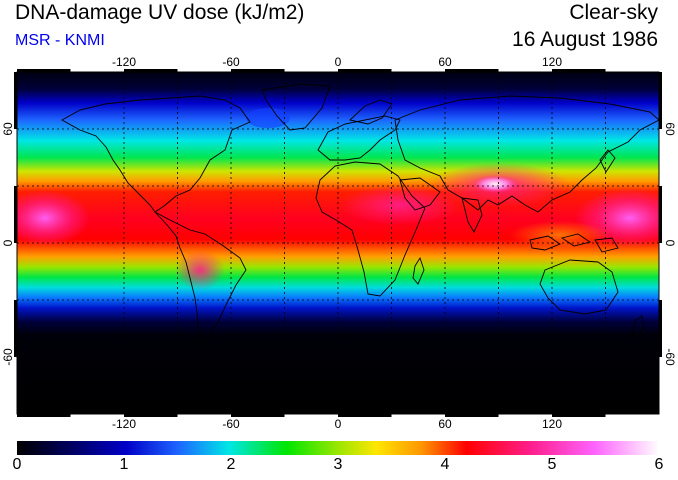  What do you see at coordinates (445, 464) in the screenshot?
I see `colorbar-tick-label: 4` at bounding box center [445, 464].